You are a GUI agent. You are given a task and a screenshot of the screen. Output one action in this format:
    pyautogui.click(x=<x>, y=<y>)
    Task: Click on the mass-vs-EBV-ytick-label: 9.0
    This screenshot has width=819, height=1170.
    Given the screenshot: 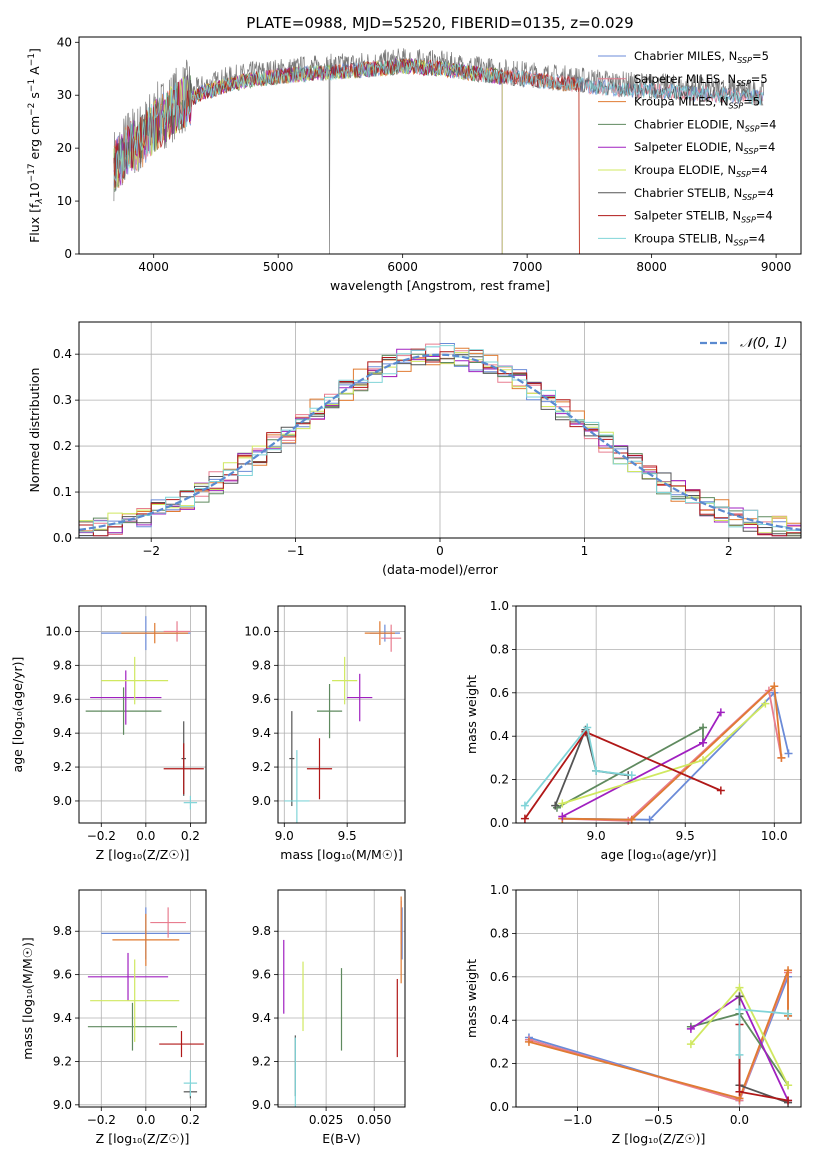 What is the action you would take?
    pyautogui.click(x=261, y=1105)
    